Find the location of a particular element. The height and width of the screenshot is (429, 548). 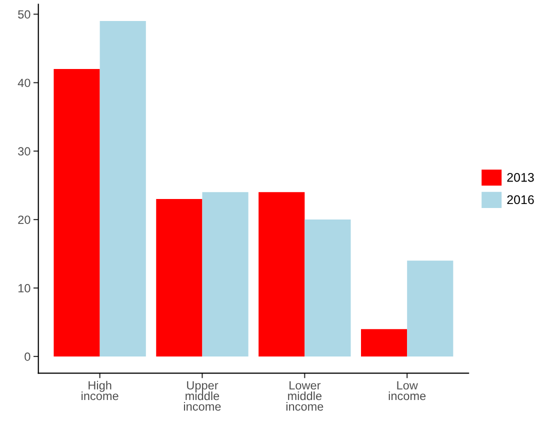

y-tick-label: 30 is located at coordinates (24, 151).